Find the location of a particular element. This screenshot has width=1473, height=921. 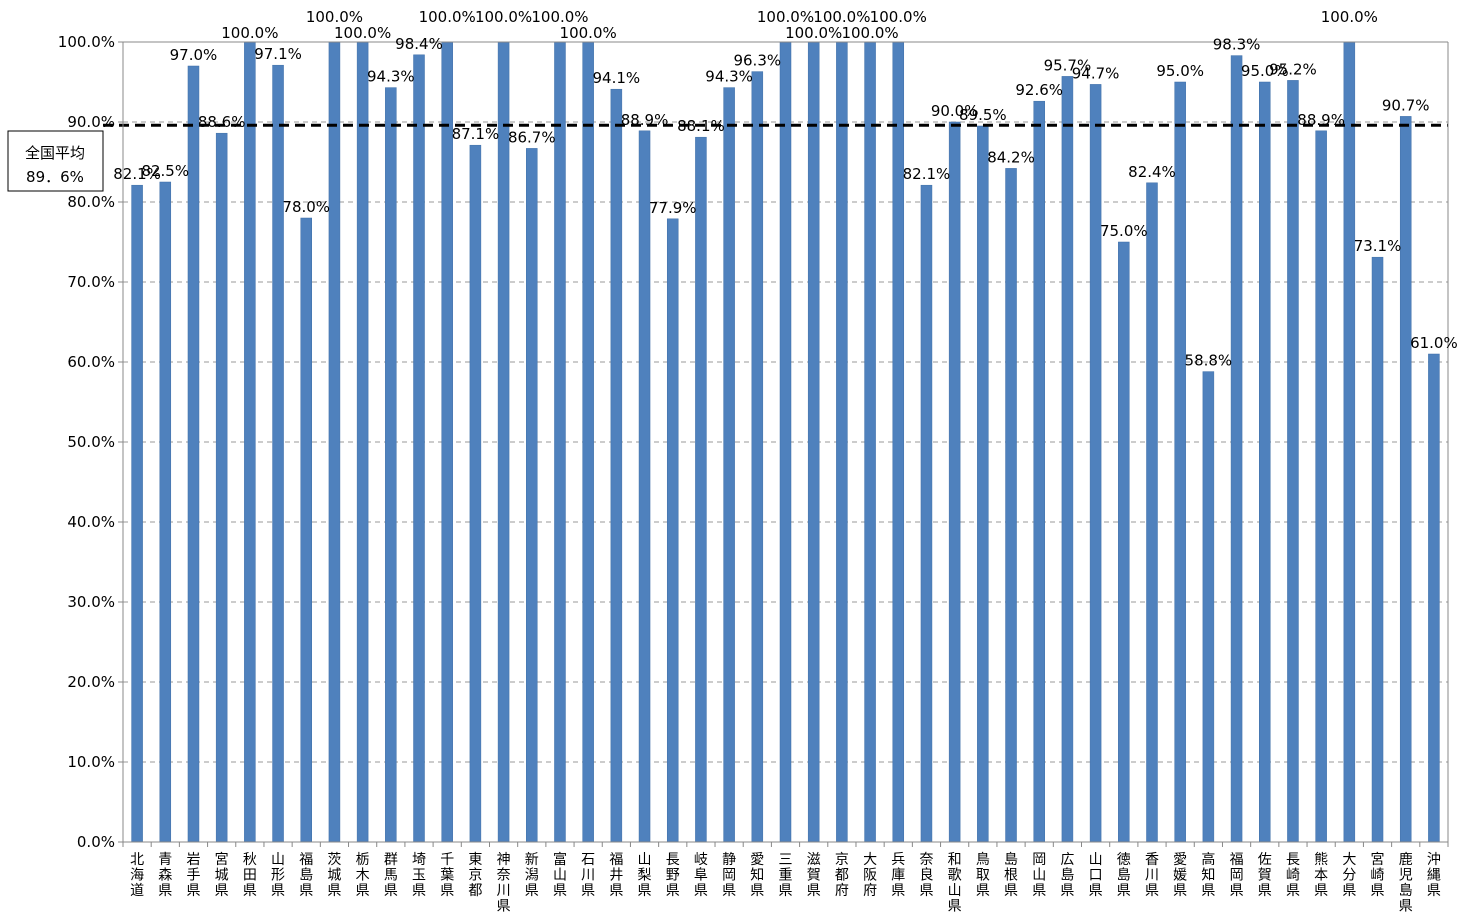

category-label: 秋田県 is located at coordinates (250, 875).